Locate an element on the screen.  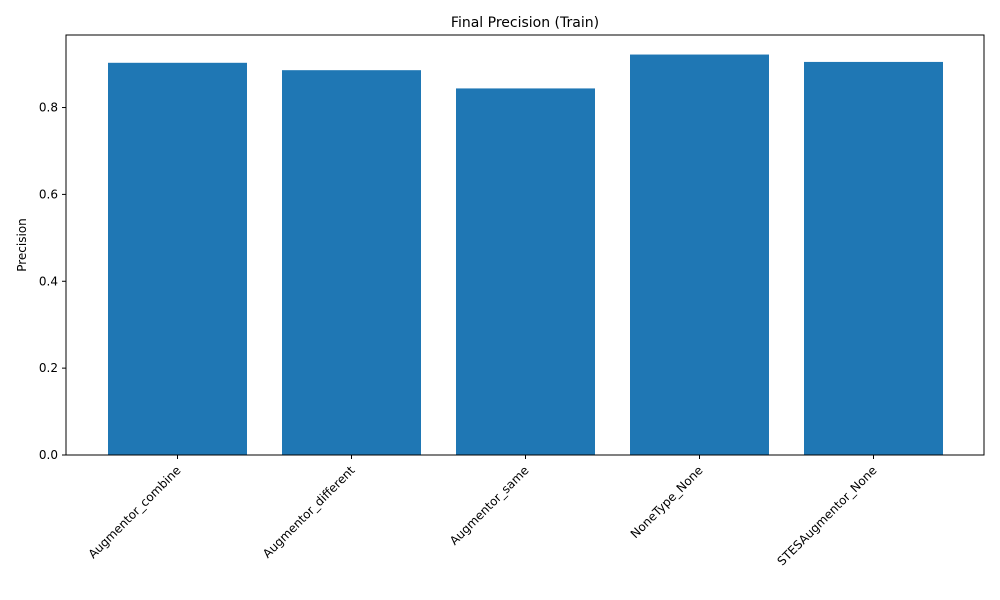
bar-stesaugmentor-none is located at coordinates (873, 258).